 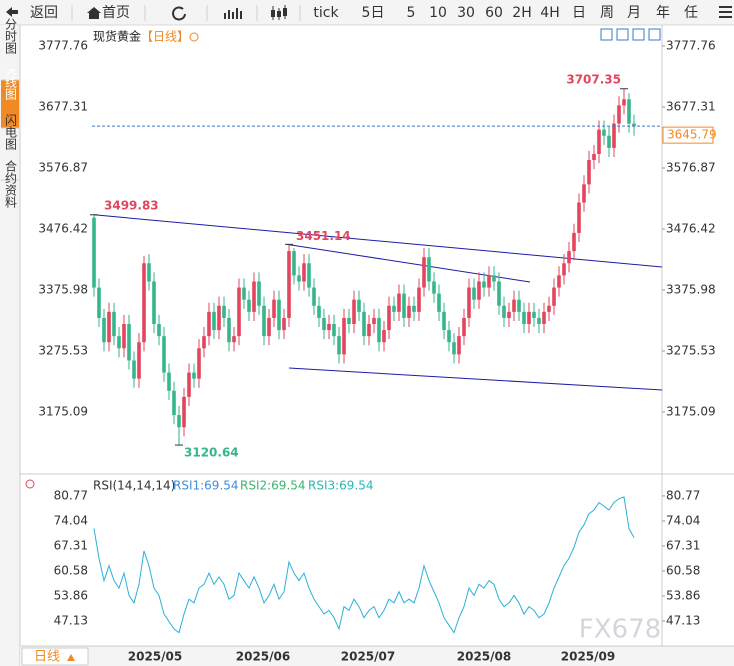 I want to click on period-button: 5, so click(x=411, y=13).